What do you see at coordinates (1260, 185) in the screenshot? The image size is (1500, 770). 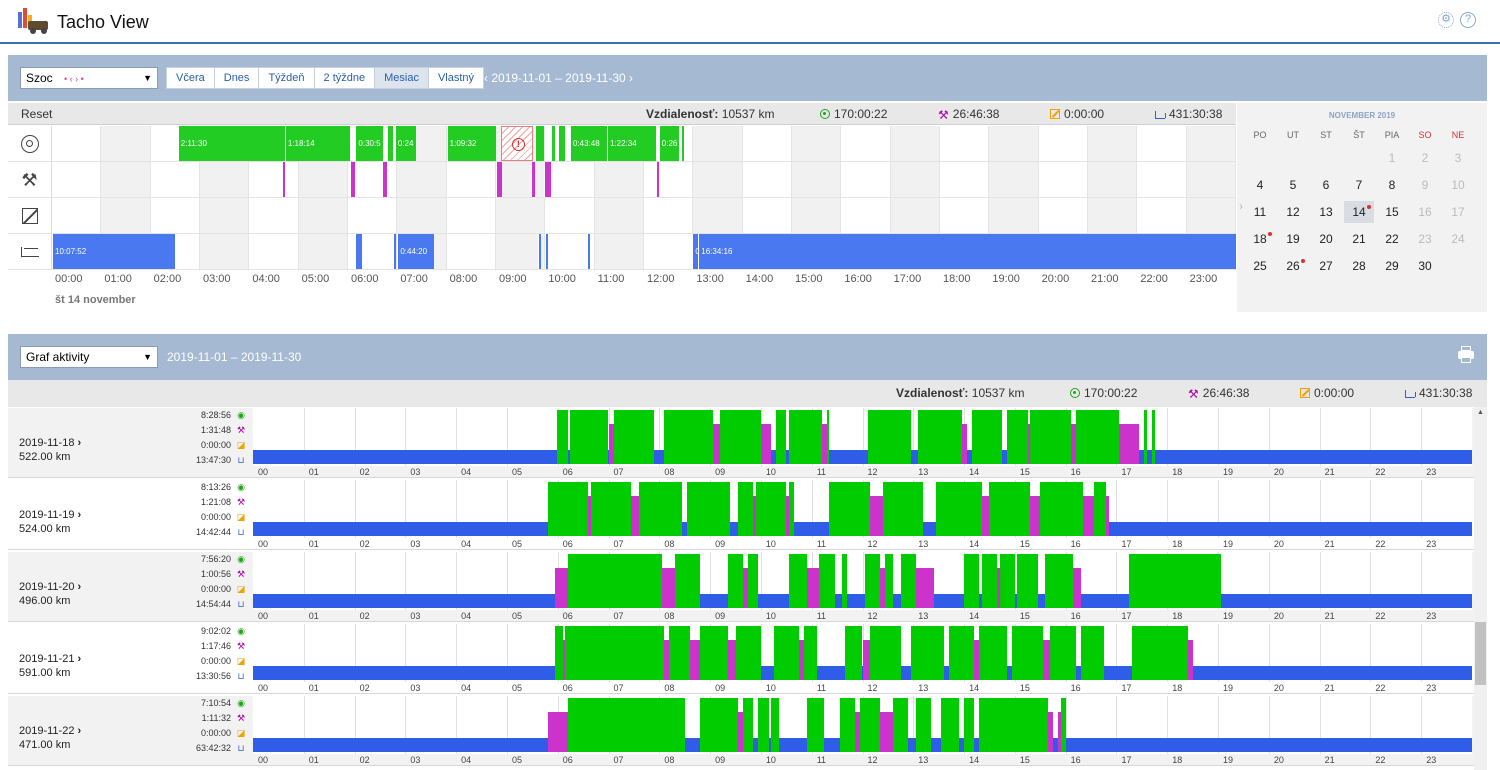 I see `calendar-day: 4` at bounding box center [1260, 185].